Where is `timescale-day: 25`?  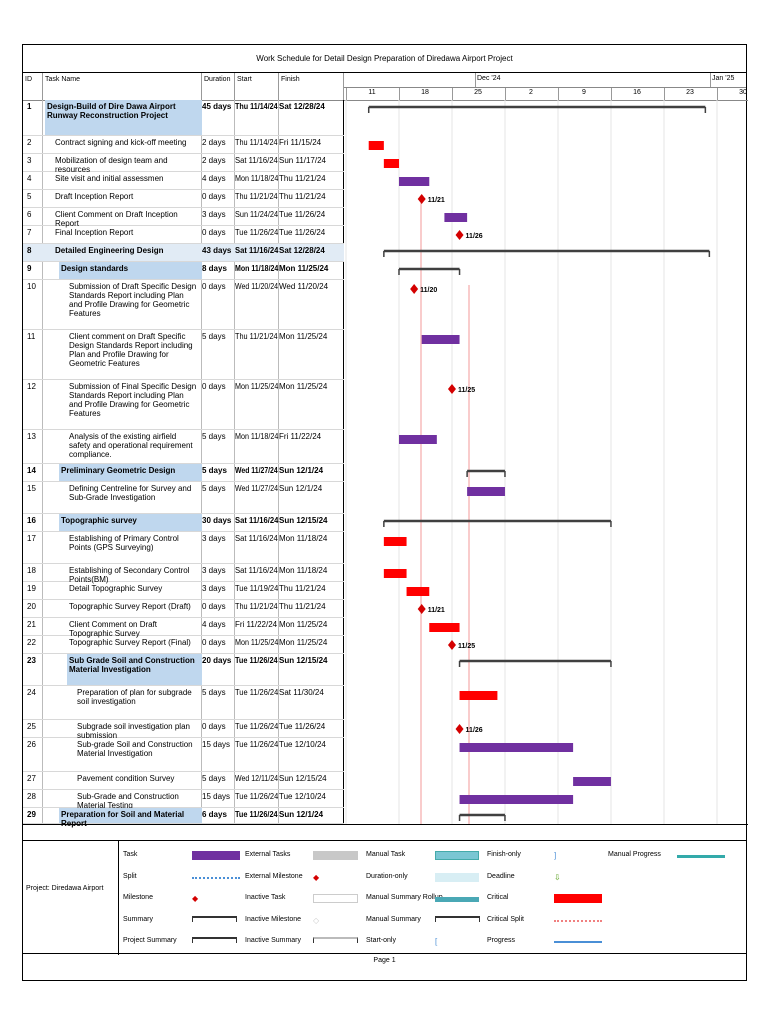 timescale-day: 25 is located at coordinates (478, 92).